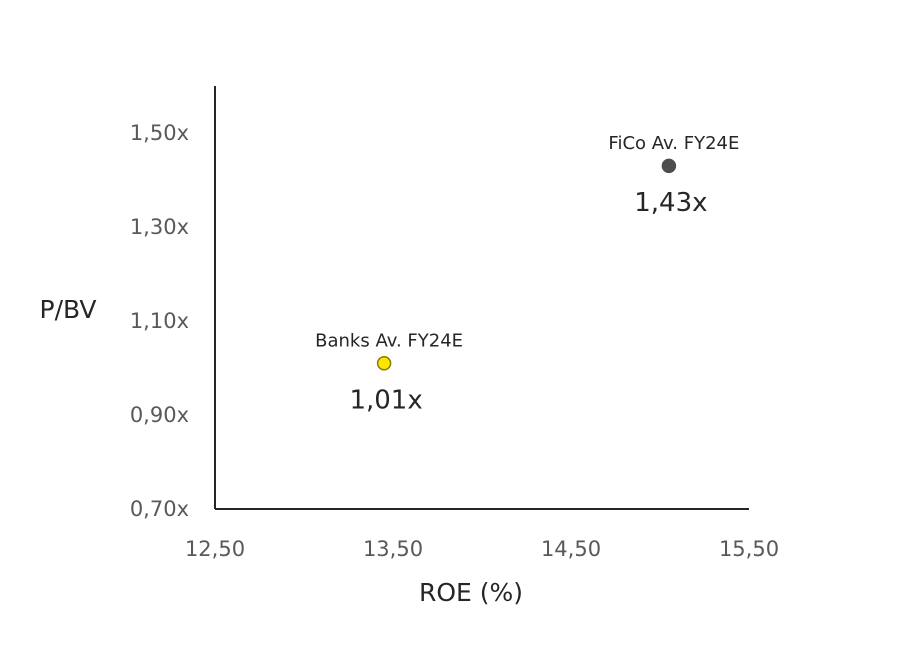 The height and width of the screenshot is (649, 900). What do you see at coordinates (215, 549) in the screenshot?
I see `x-tick-label: 12,50` at bounding box center [215, 549].